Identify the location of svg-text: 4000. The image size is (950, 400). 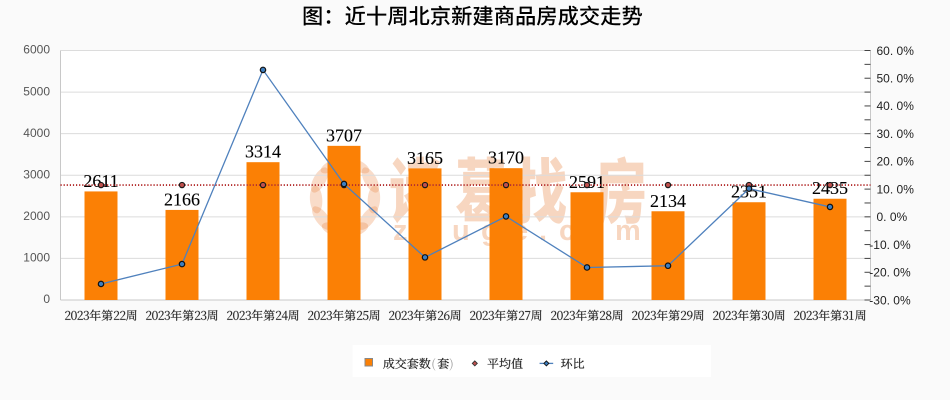
(36, 133).